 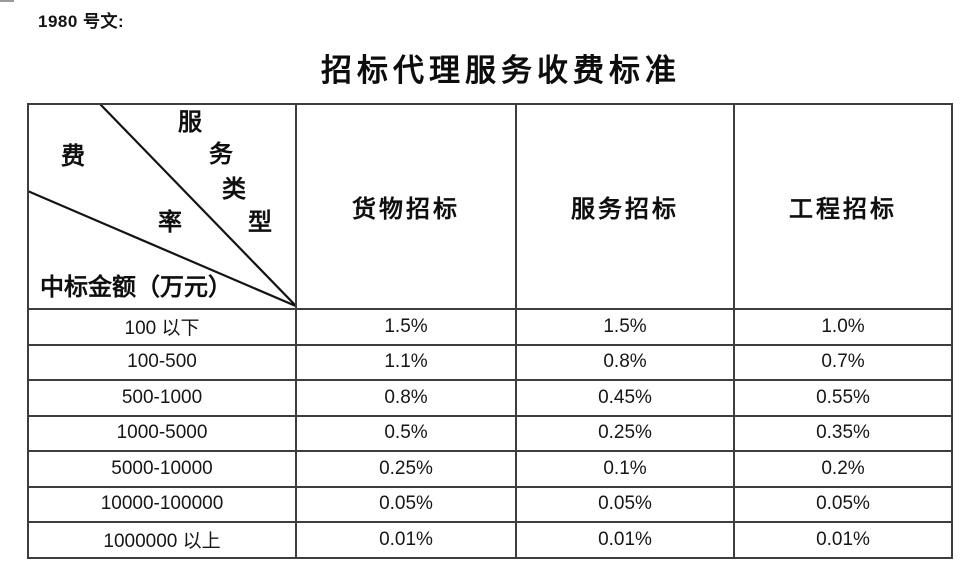 What do you see at coordinates (625, 504) in the screenshot?
I see `services-rate-cell: 0.05%` at bounding box center [625, 504].